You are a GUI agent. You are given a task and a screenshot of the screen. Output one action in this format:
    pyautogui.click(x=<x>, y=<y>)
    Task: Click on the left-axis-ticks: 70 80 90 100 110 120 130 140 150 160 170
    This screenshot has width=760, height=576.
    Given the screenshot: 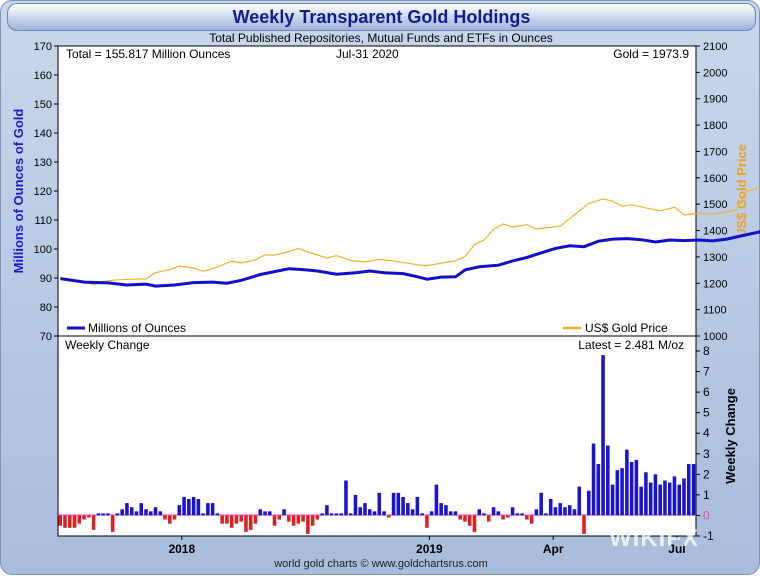 What is the action you would take?
    pyautogui.click(x=46, y=192)
    